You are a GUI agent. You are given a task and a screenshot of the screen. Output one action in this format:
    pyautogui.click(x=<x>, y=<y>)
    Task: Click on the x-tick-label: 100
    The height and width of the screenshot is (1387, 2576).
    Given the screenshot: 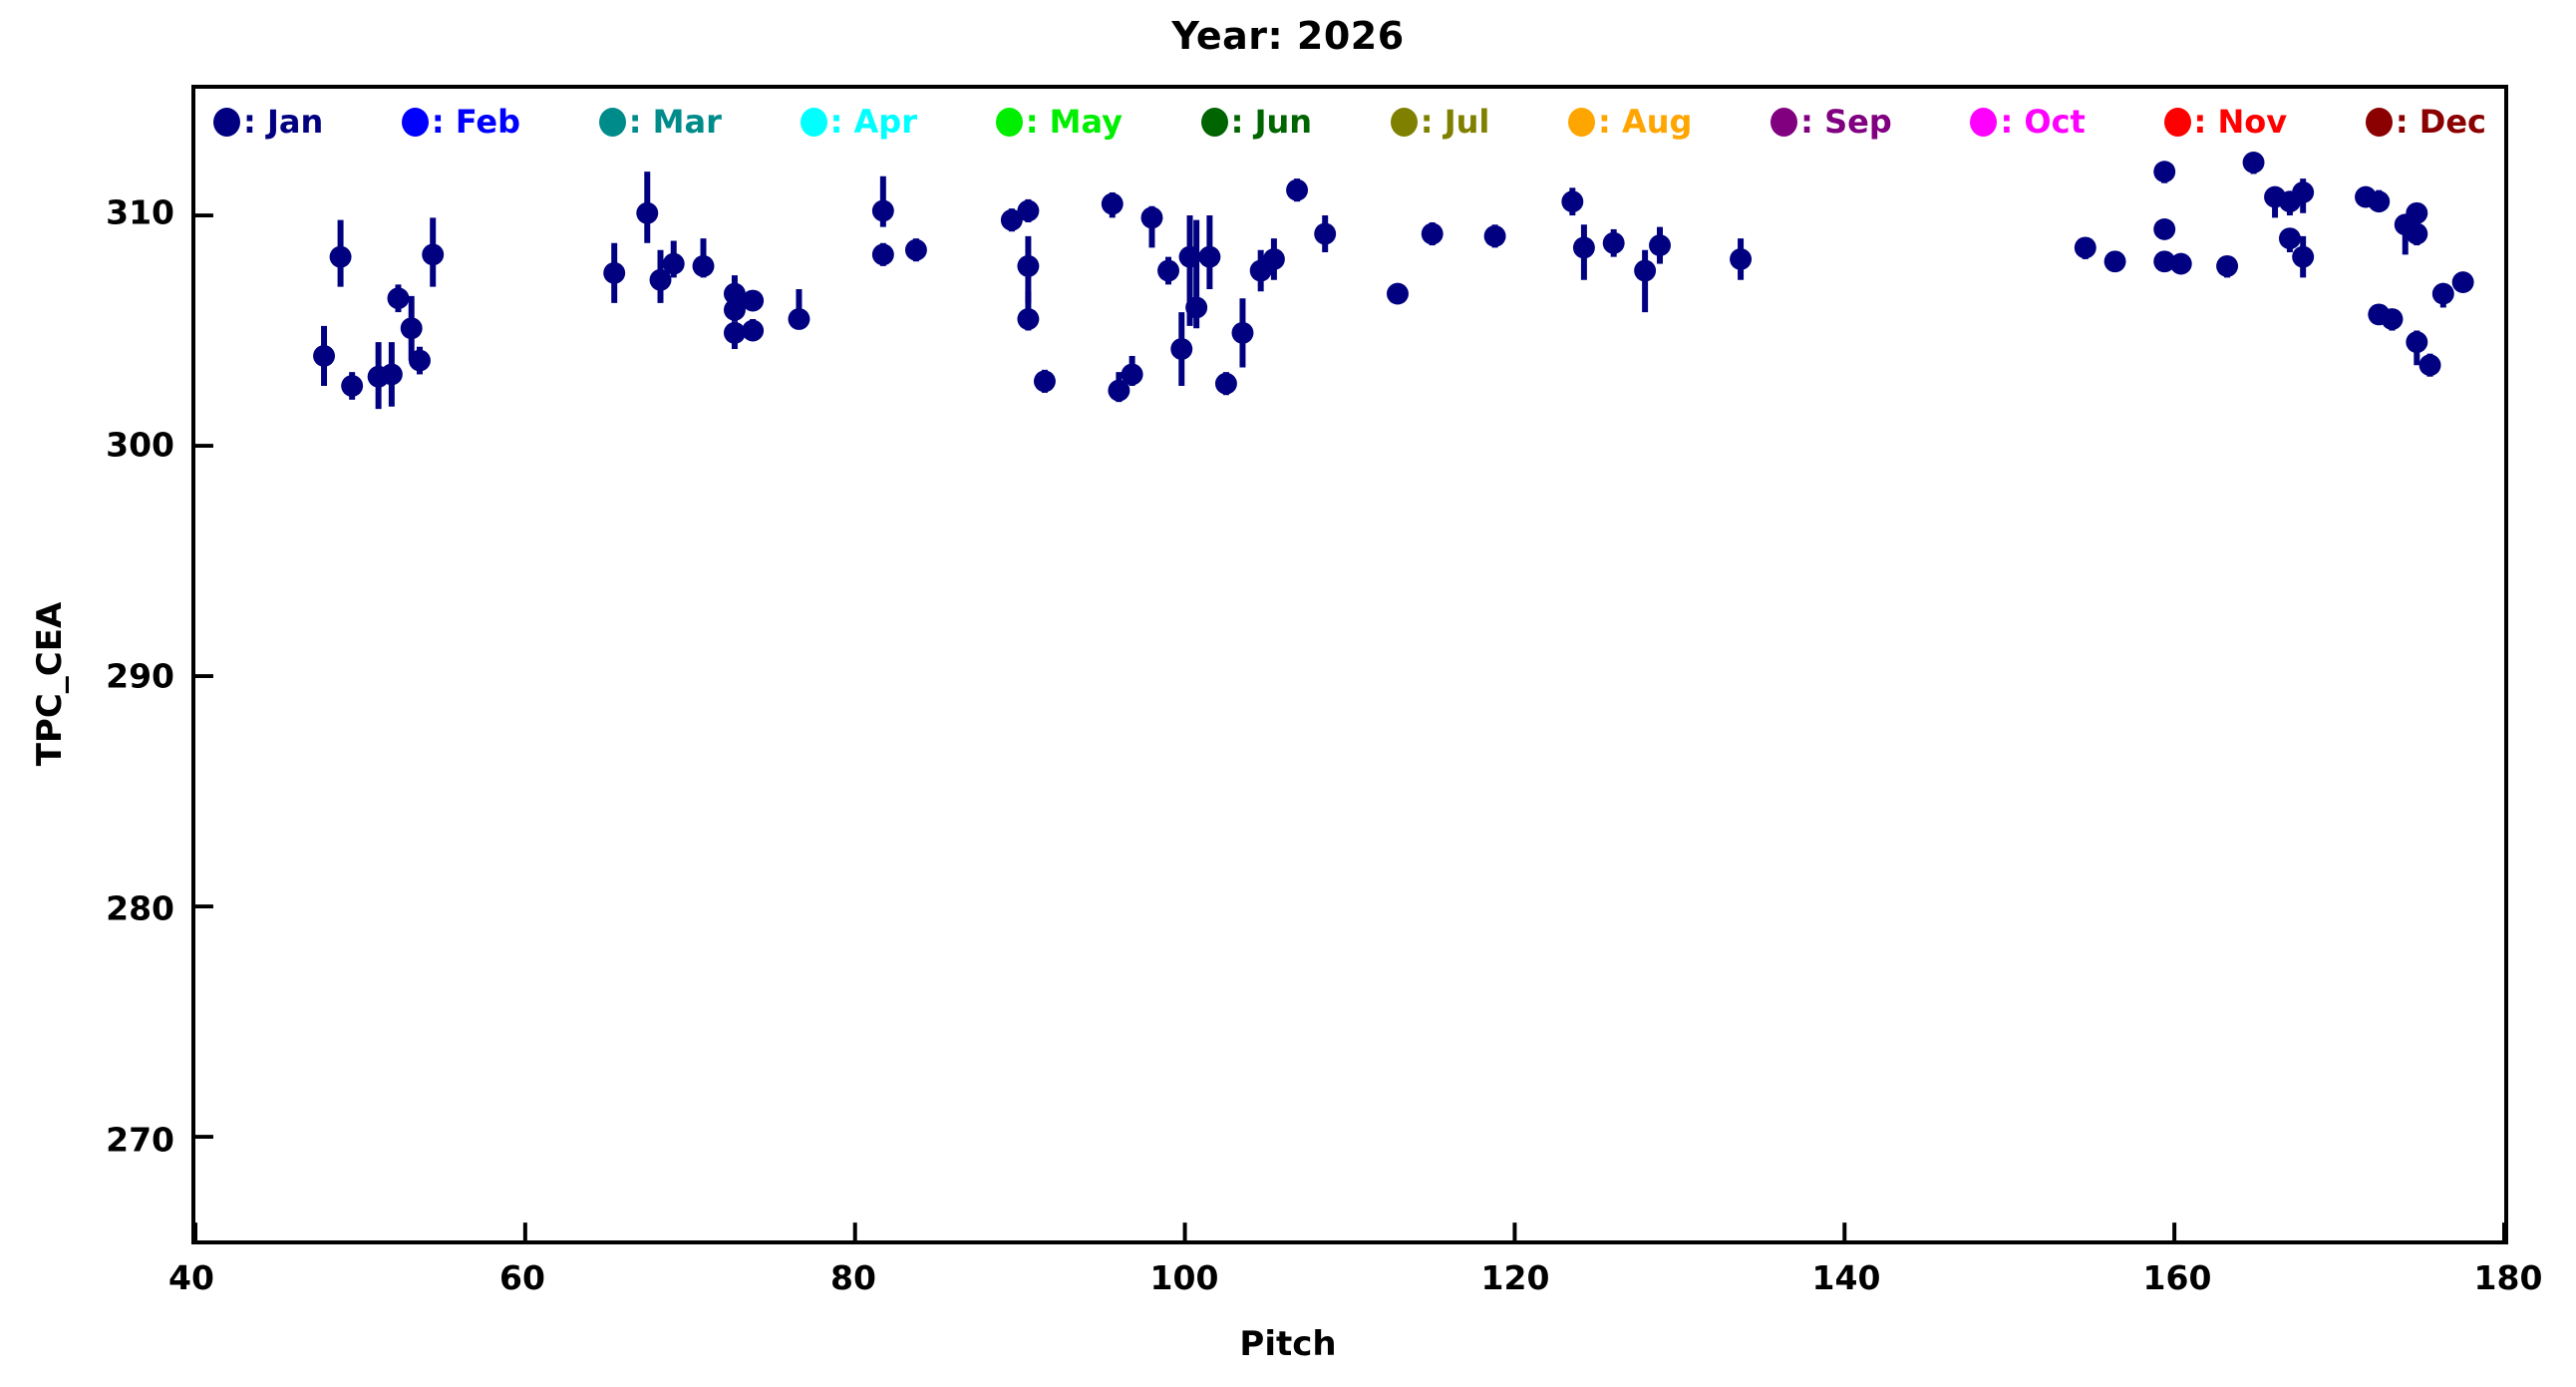 What is the action you would take?
    pyautogui.click(x=1184, y=1277)
    